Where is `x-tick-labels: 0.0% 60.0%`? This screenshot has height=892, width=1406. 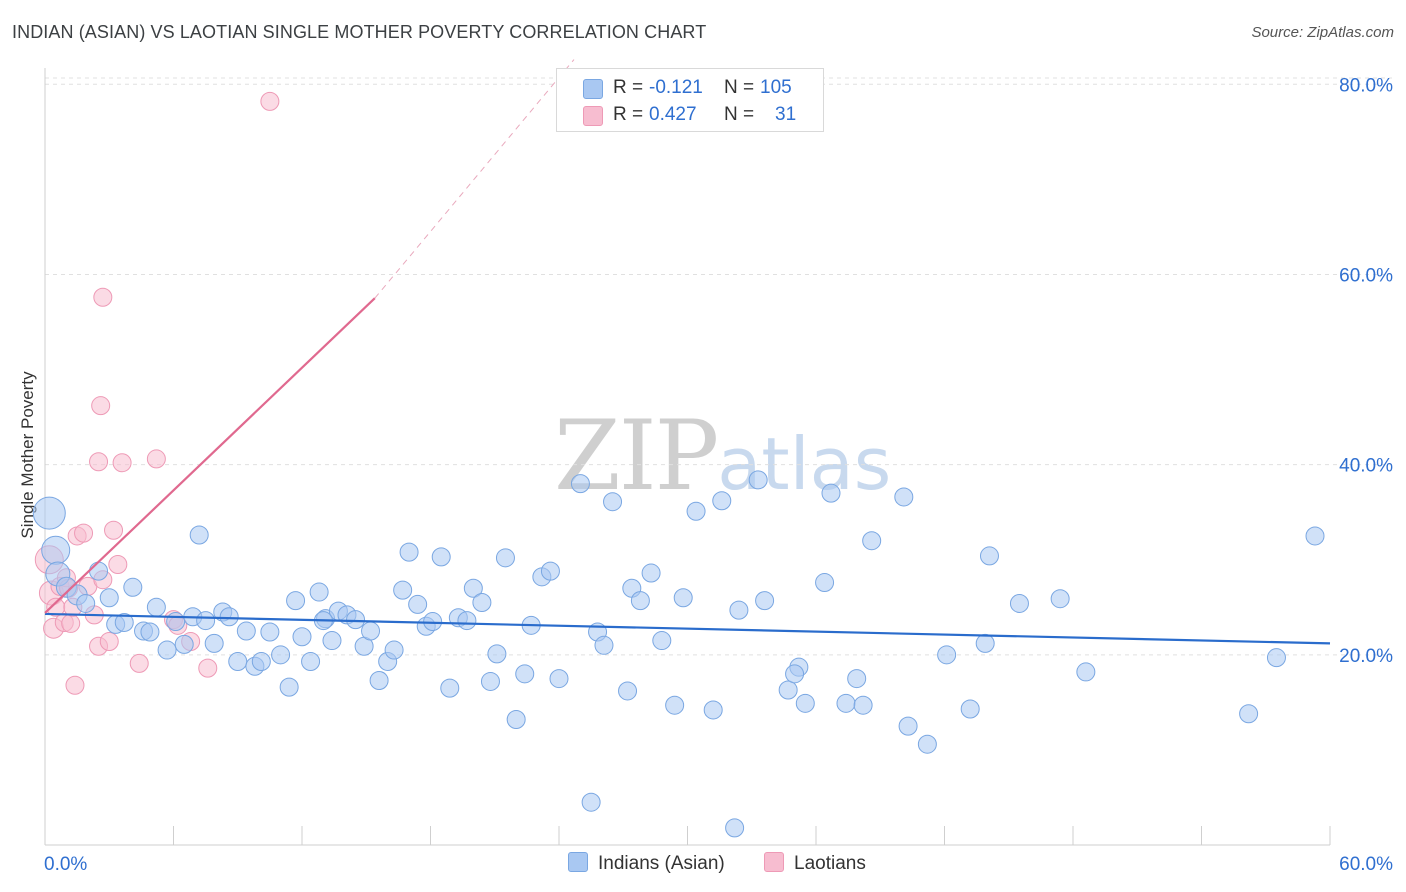 x-tick-labels: 0.0% 60.0% is located at coordinates (718, 864).